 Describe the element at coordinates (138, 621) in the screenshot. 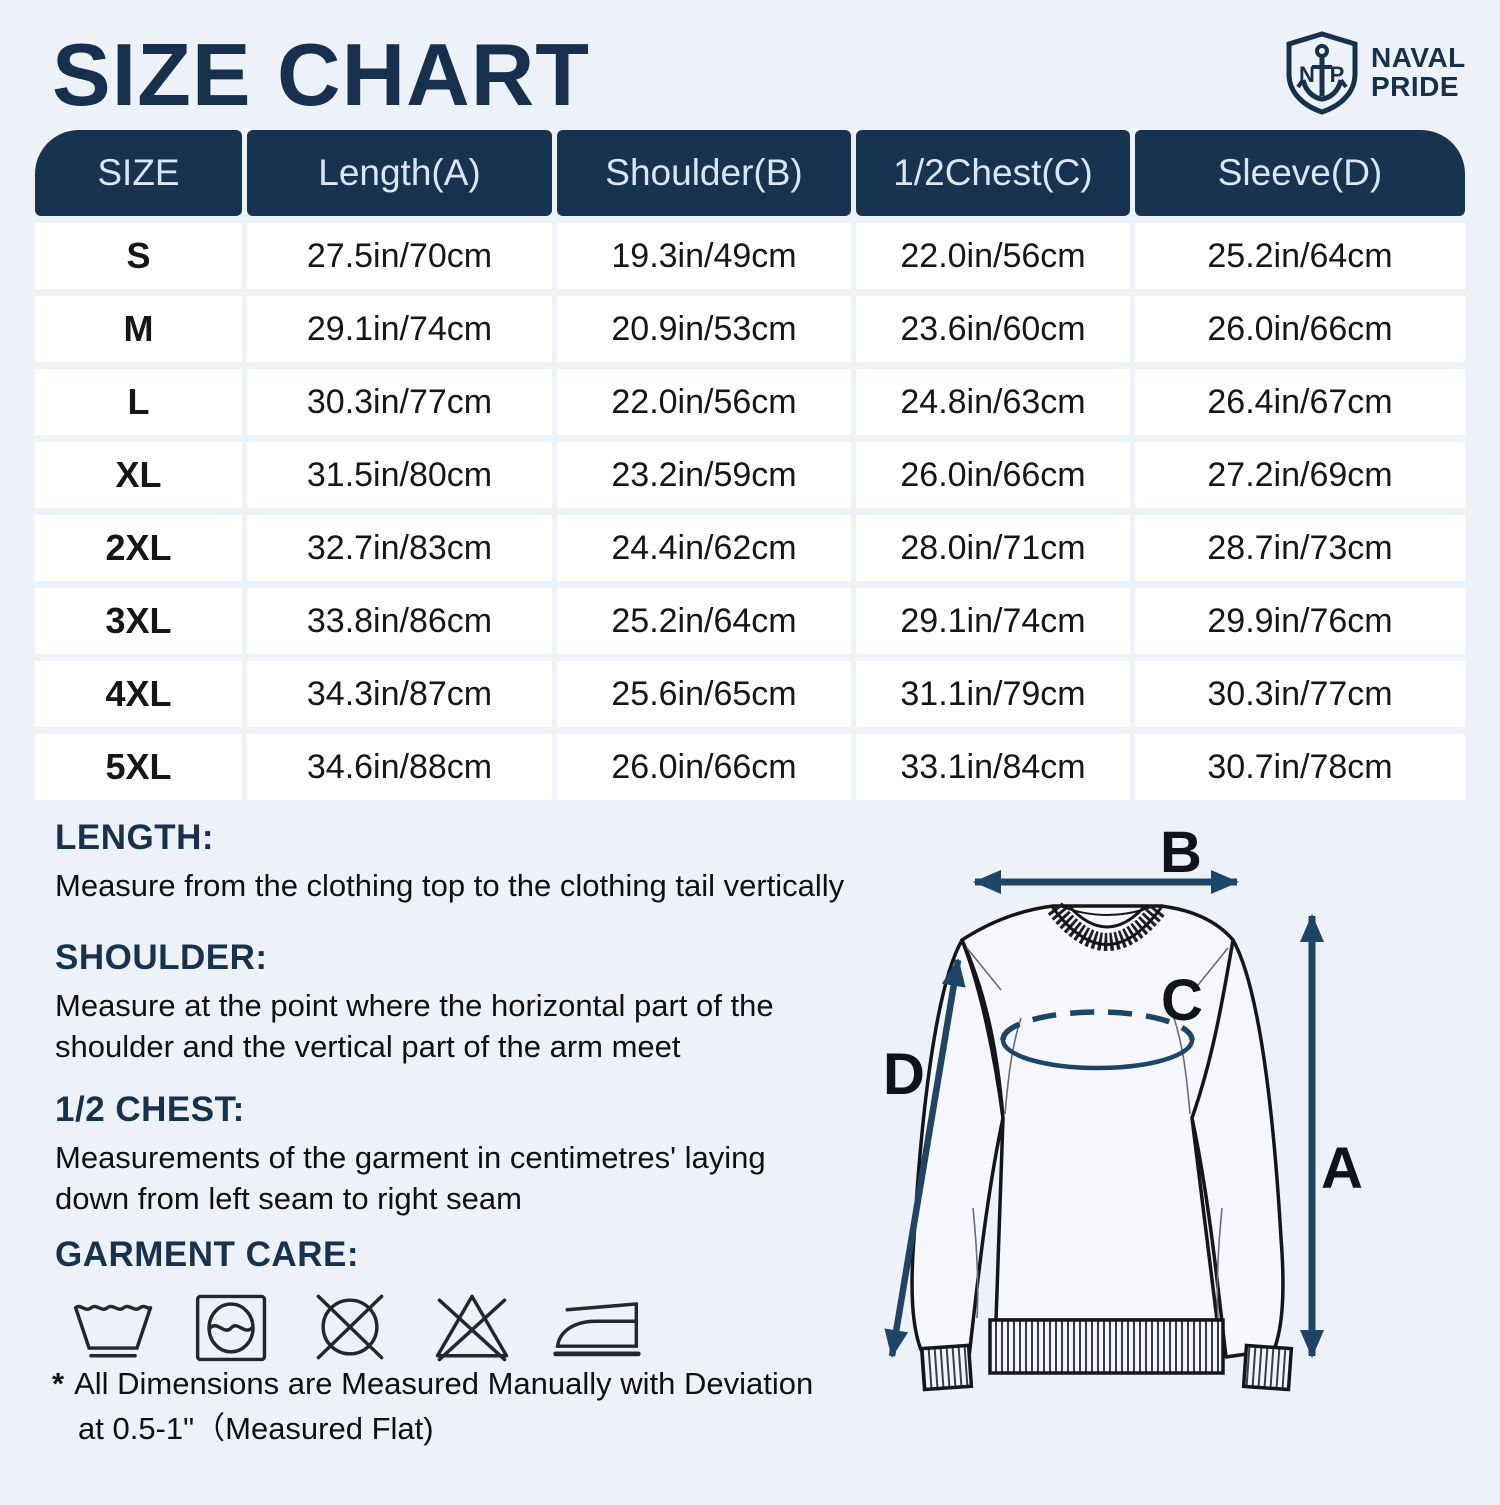

I see `cell-size: 3XL` at that location.